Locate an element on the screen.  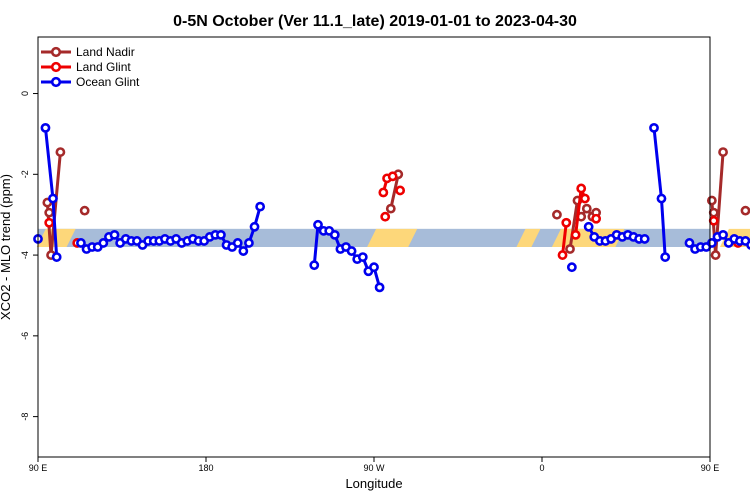
x-tick-label: 180 is located at coordinates (205, 468).